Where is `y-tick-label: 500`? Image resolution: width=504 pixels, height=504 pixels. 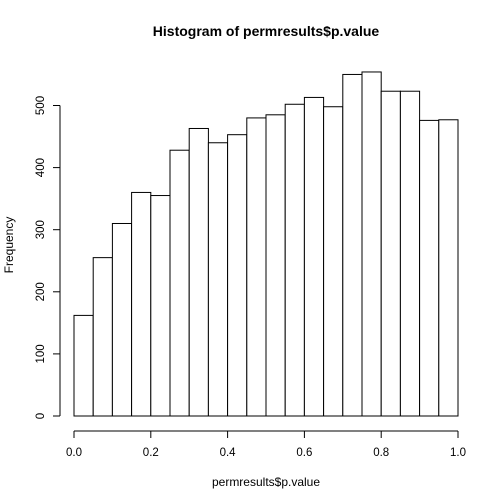
y-tick-label: 500 is located at coordinates (41, 105).